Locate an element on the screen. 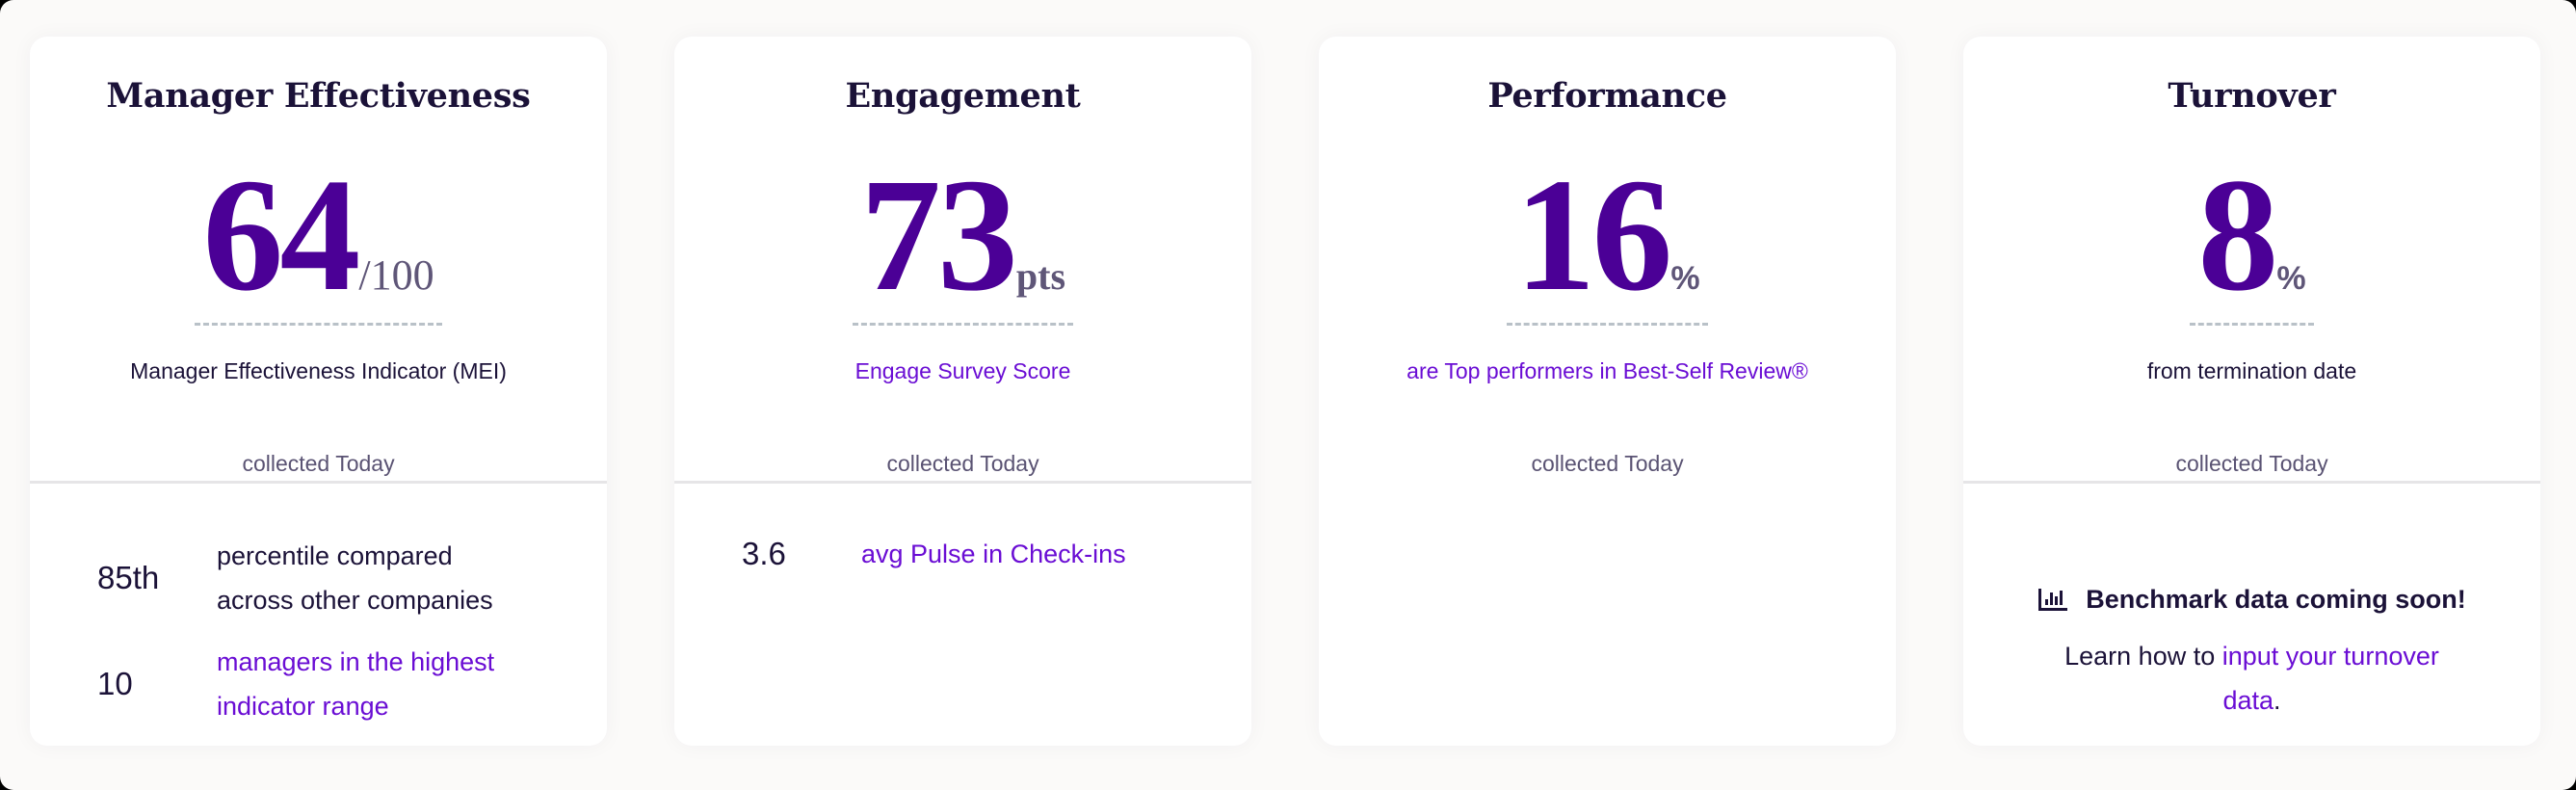 The width and height of the screenshot is (2576, 790). metric-value: 64 is located at coordinates (281, 235).